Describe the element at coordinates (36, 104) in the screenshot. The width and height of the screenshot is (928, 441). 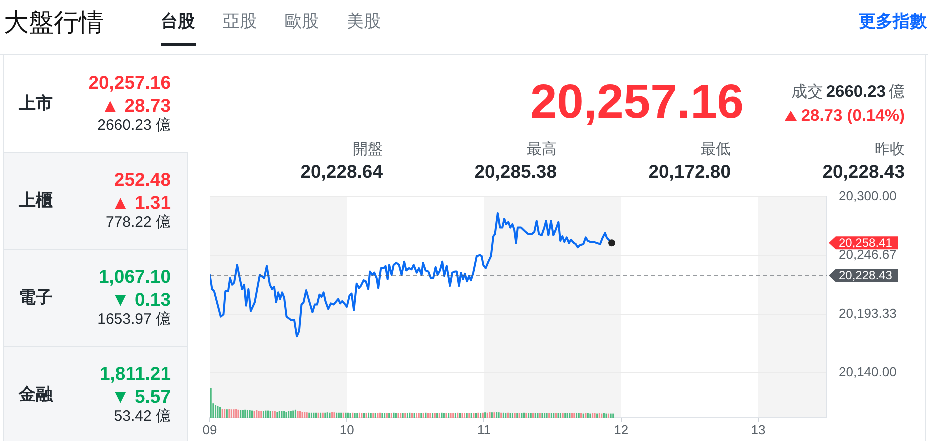
I see `category-label: 上市` at that location.